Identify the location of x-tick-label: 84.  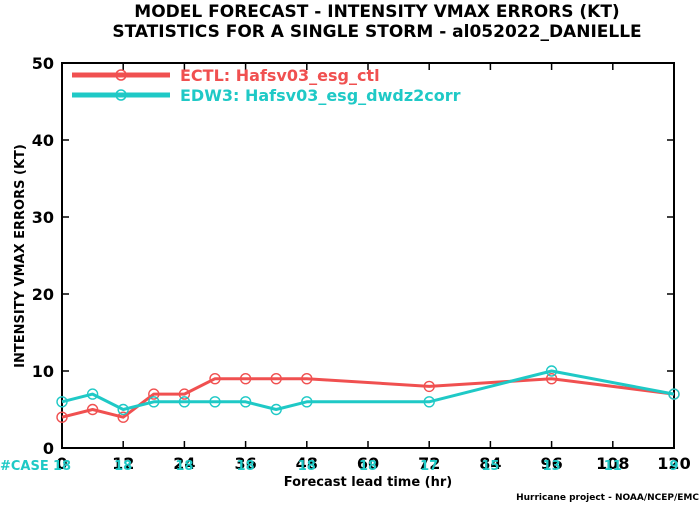
(490, 463).